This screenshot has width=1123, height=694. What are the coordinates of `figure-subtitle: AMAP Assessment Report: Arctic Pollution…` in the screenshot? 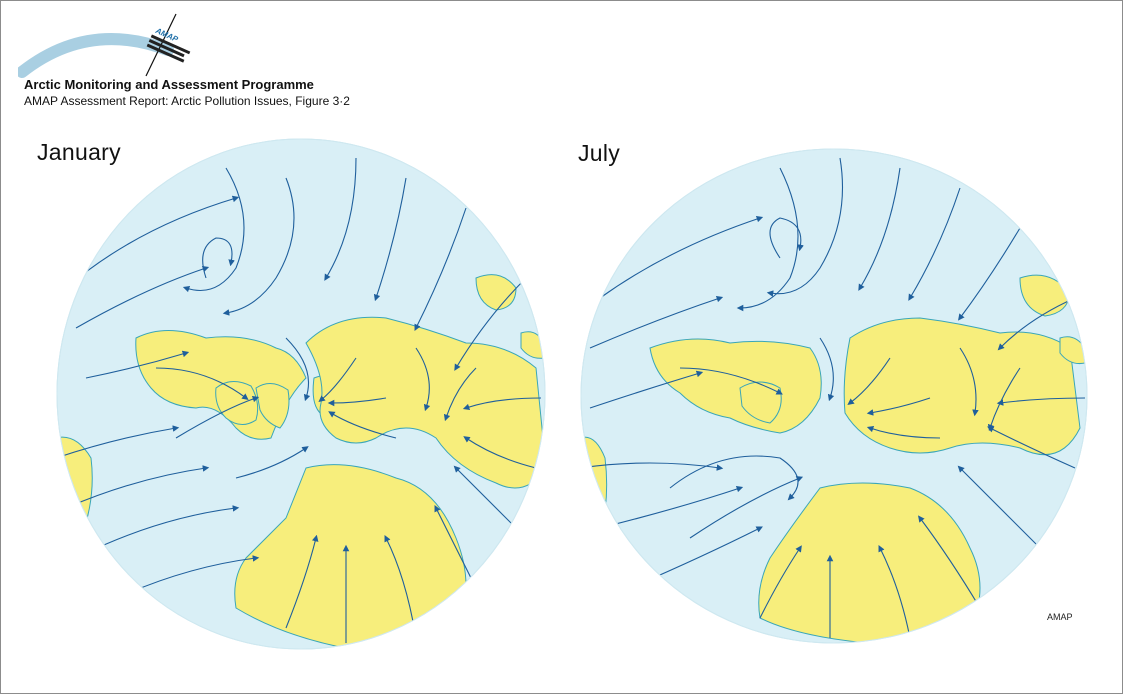 It's located at (187, 101).